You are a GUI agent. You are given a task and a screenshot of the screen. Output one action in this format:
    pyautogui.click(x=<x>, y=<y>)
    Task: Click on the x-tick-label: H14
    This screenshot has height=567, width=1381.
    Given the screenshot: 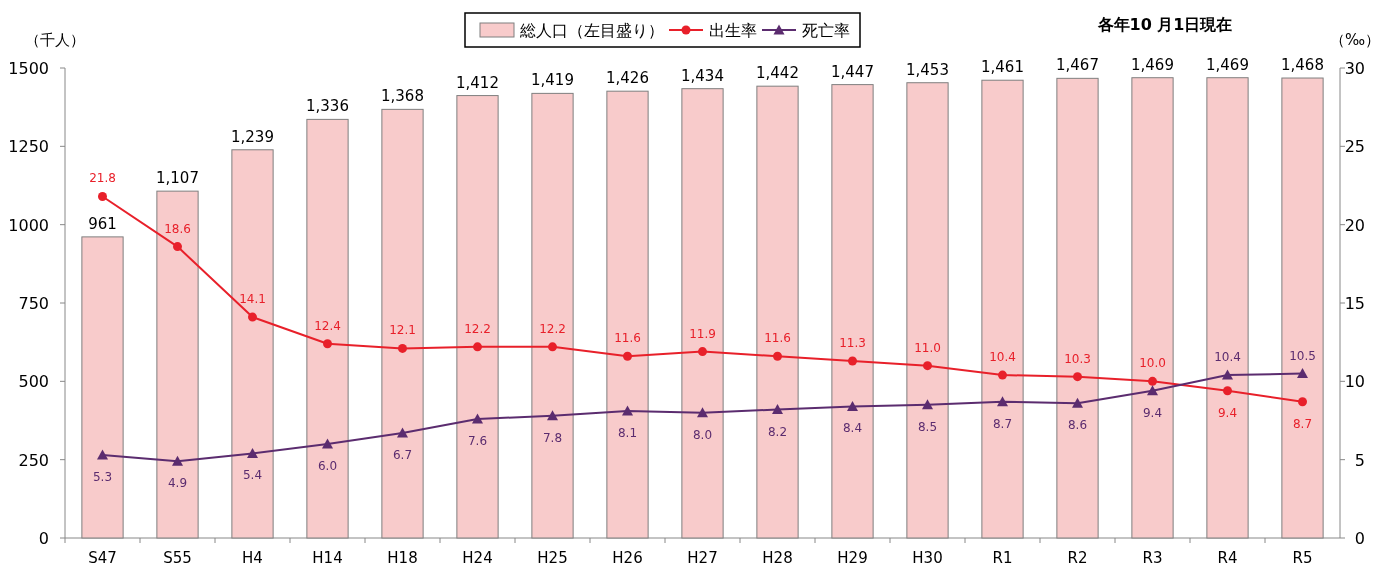 What is the action you would take?
    pyautogui.click(x=327, y=558)
    